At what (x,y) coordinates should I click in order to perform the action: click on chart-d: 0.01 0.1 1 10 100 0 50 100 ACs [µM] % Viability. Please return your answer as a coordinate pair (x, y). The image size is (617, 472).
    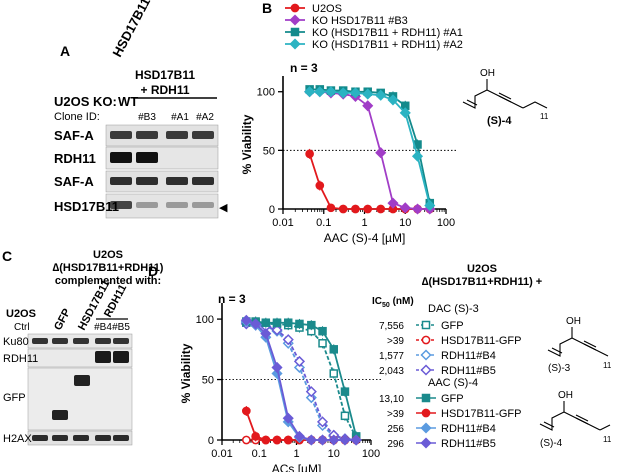
    Looking at the image, I should click on (280, 387).